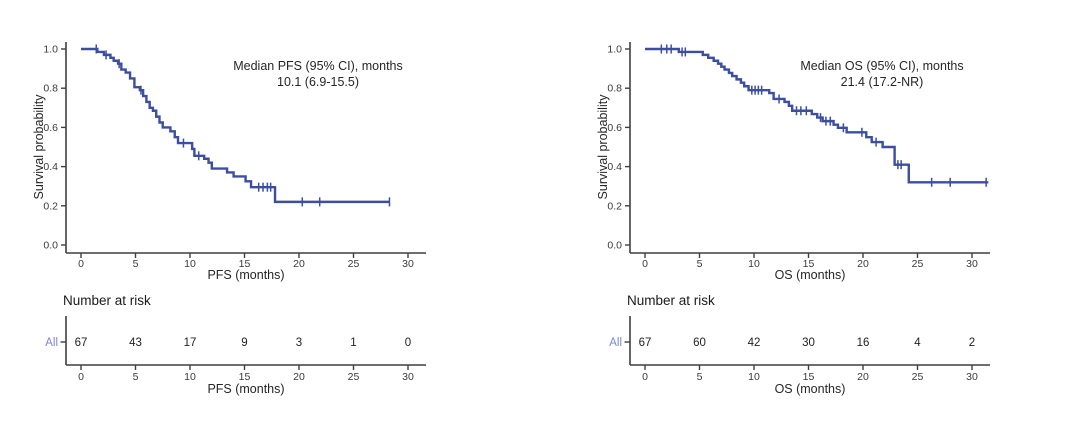  Describe the element at coordinates (354, 377) in the screenshot. I see `pfs-risk-x-tick-label: 25` at that location.